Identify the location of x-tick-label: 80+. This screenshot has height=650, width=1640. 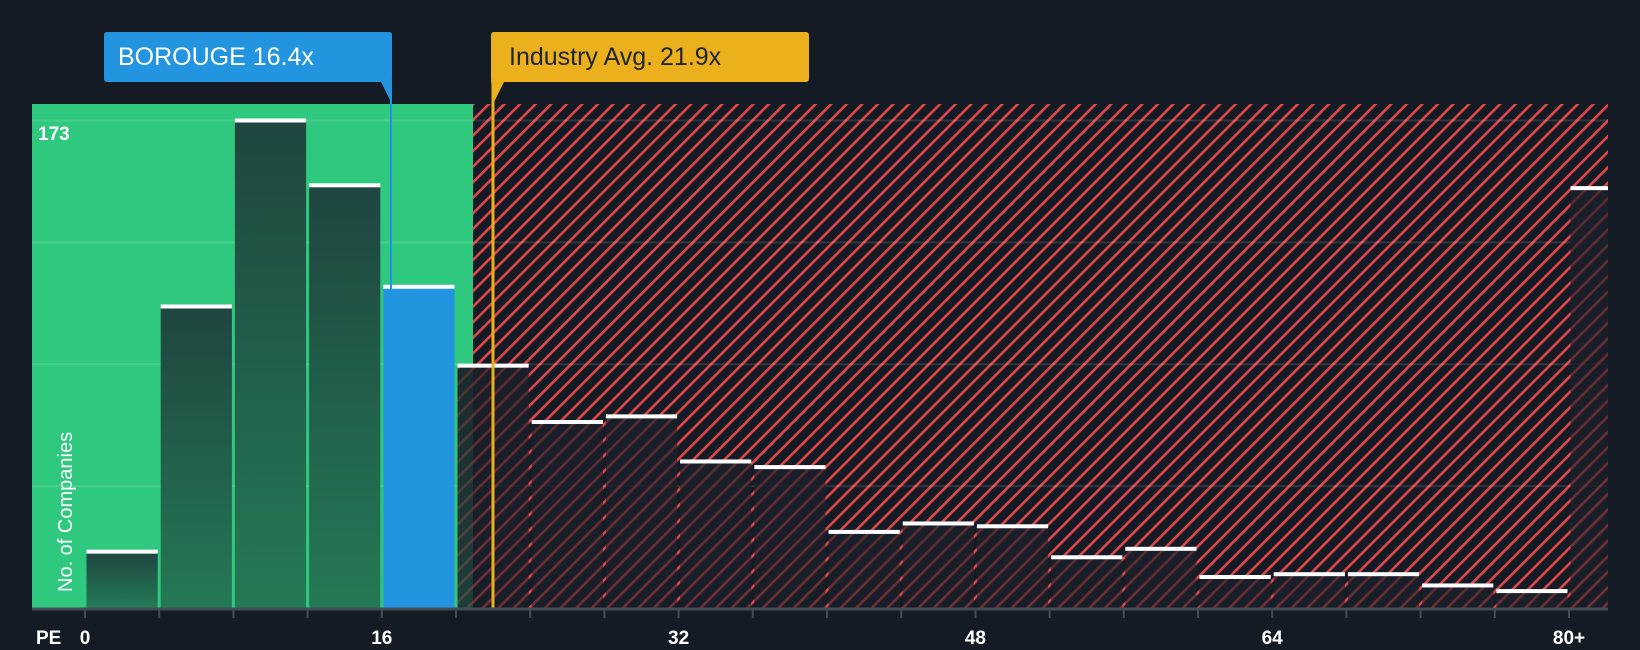
(1569, 638).